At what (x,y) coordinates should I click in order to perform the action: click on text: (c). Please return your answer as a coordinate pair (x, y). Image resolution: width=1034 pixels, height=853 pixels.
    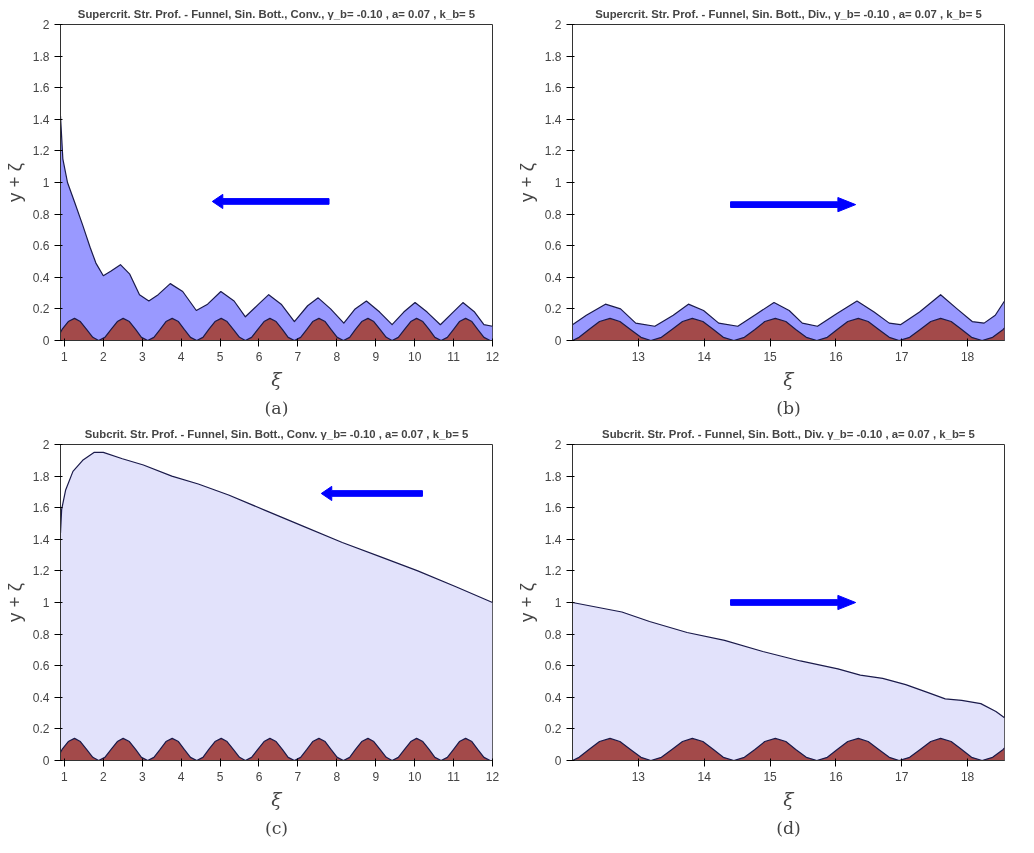
    Looking at the image, I should click on (276, 827).